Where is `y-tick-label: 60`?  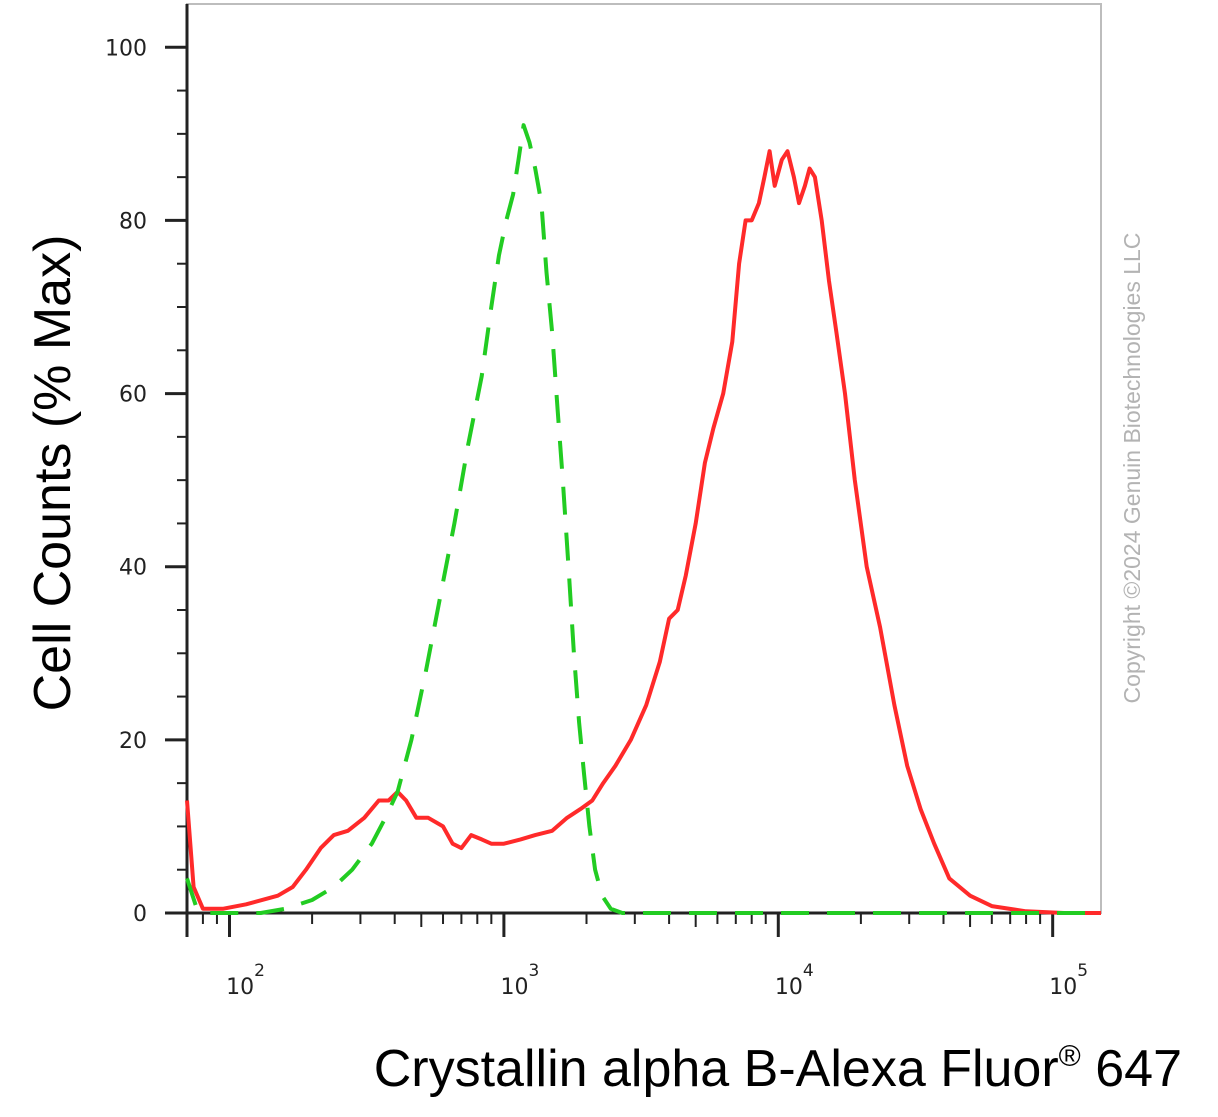
y-tick-label: 60 is located at coordinates (133, 395).